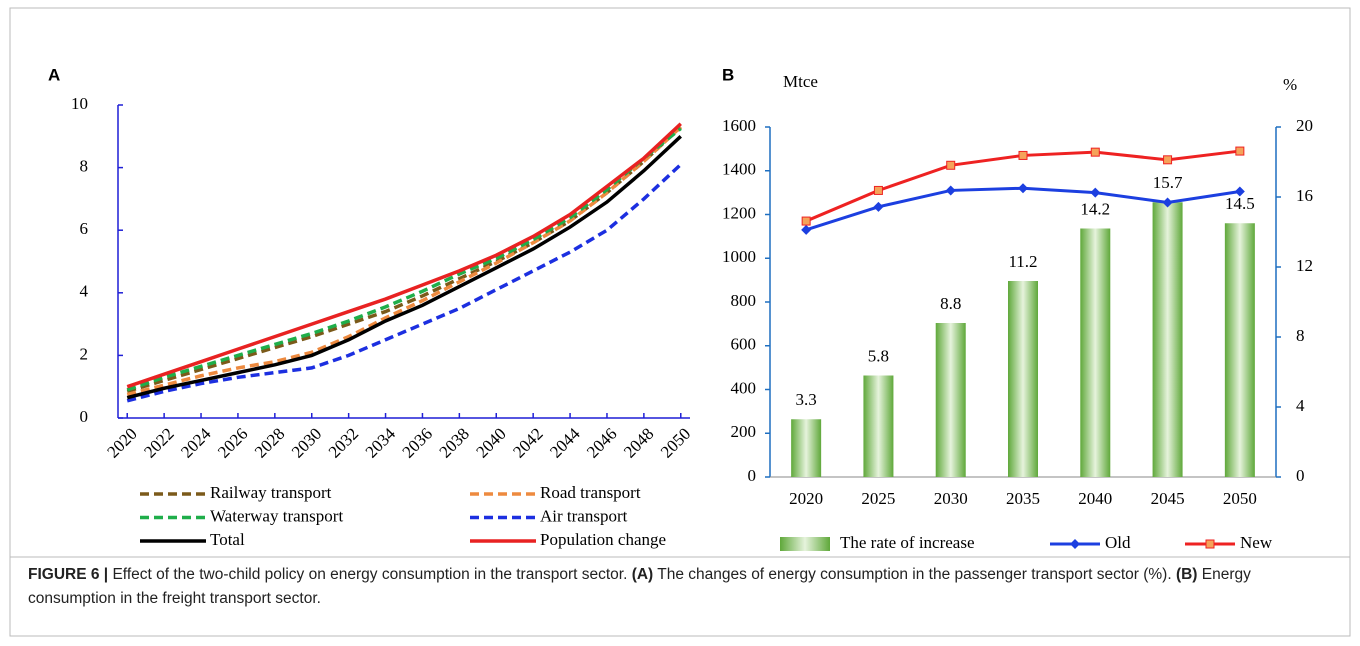 The height and width of the screenshot is (646, 1360). What do you see at coordinates (950, 303) in the screenshot?
I see `data-label: 8.8` at bounding box center [950, 303].